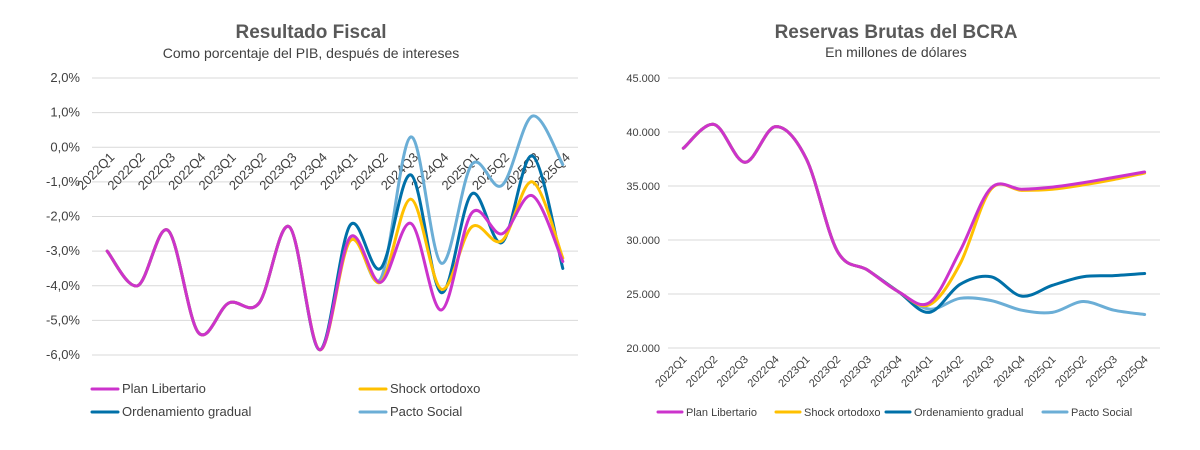 The width and height of the screenshot is (1200, 450). Describe the element at coordinates (896, 52) in the screenshot. I see `chart-subtitle: En millones de dólares` at that location.